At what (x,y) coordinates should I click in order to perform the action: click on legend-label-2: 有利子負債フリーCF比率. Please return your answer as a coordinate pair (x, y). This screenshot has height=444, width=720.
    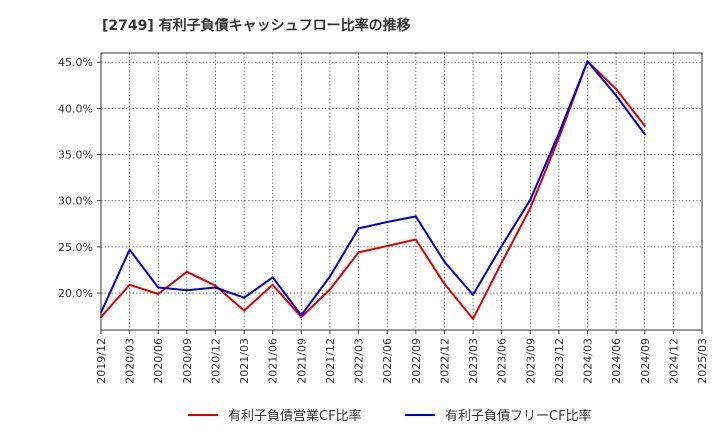
    Looking at the image, I should click on (518, 416).